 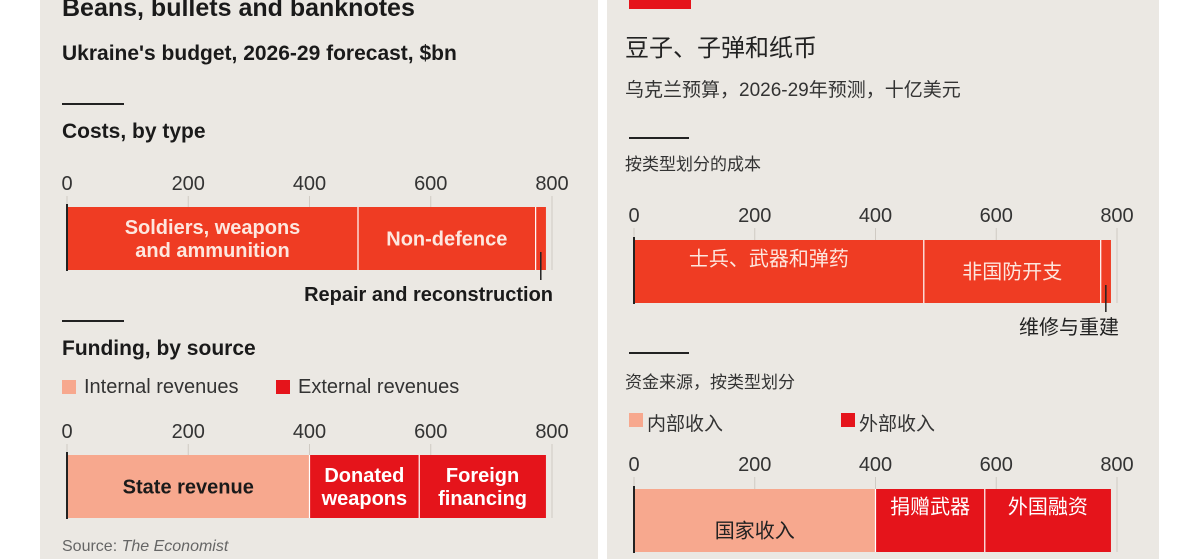 What do you see at coordinates (897, 424) in the screenshot?
I see `legend-external-label-cn: 外部收入` at bounding box center [897, 424].